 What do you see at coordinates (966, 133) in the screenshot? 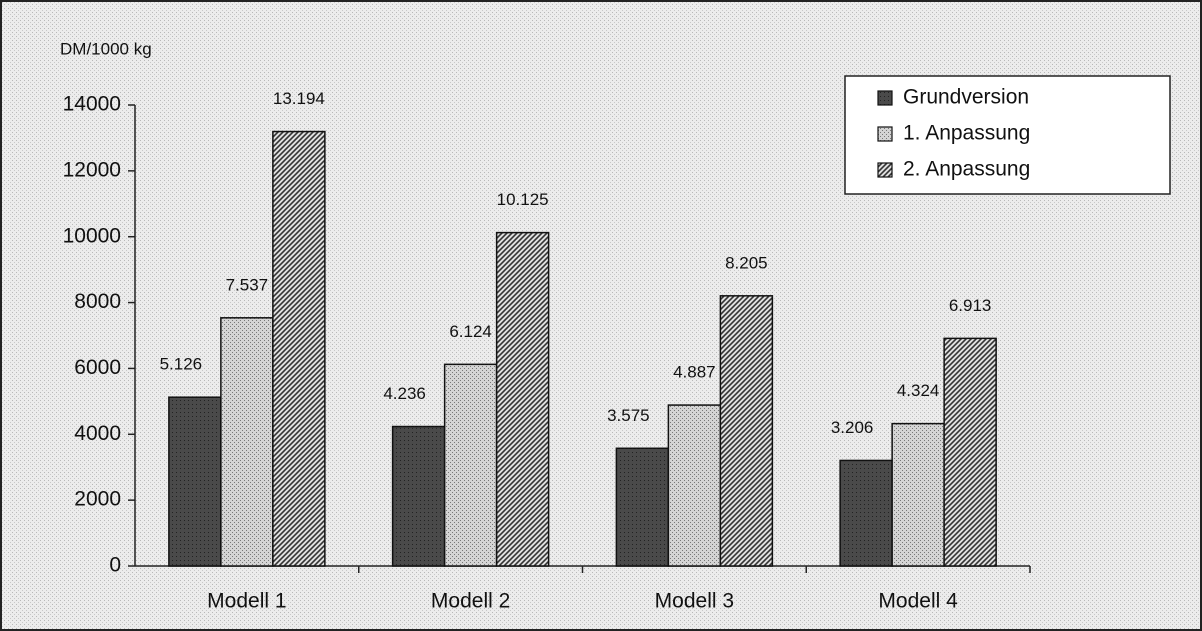
I see `legend-label: 1. Anpassung` at bounding box center [966, 133].